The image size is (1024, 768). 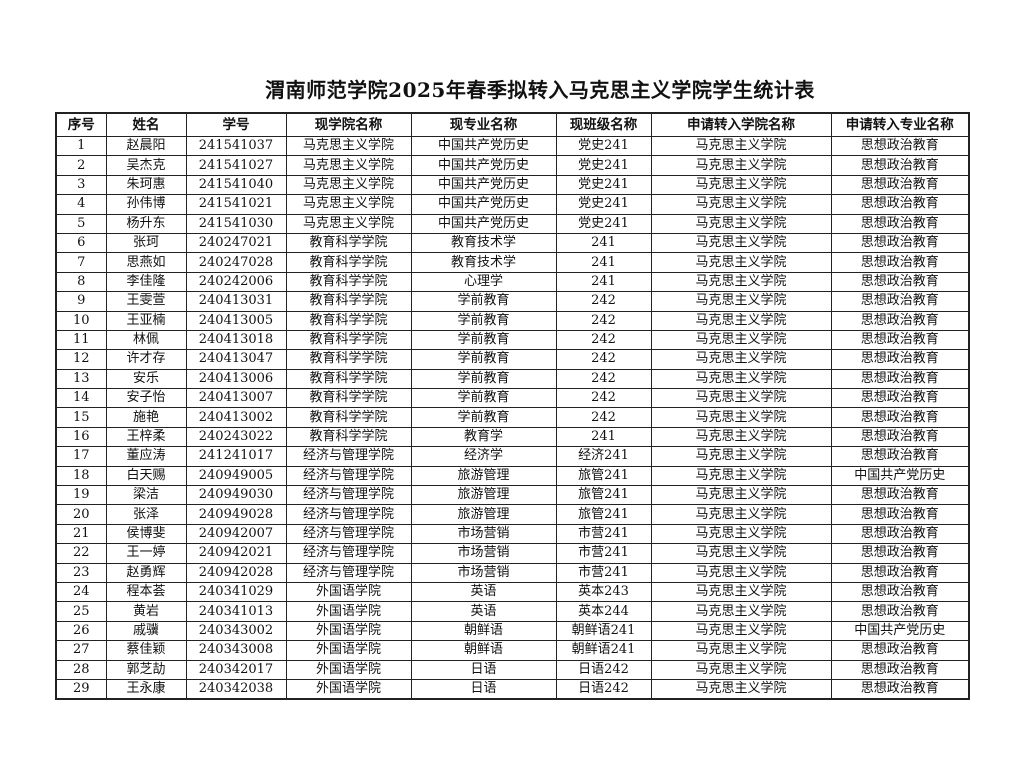 I want to click on cell-index: 8, so click(x=81, y=282).